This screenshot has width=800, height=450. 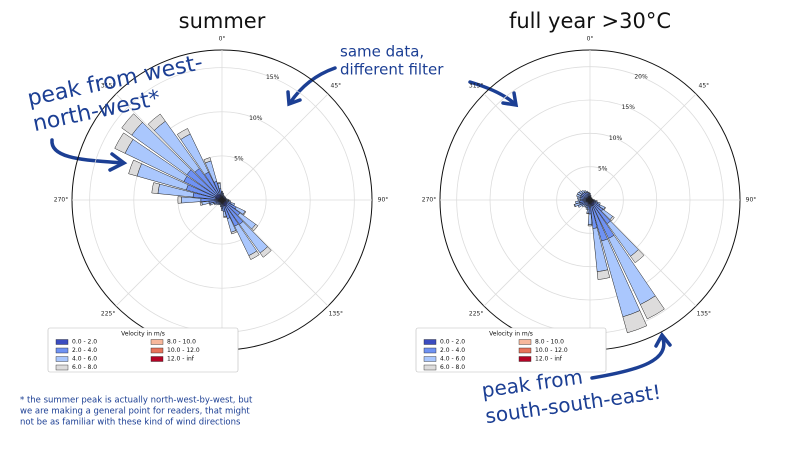 I want to click on chart-title: full year >30°C, so click(x=590, y=21).